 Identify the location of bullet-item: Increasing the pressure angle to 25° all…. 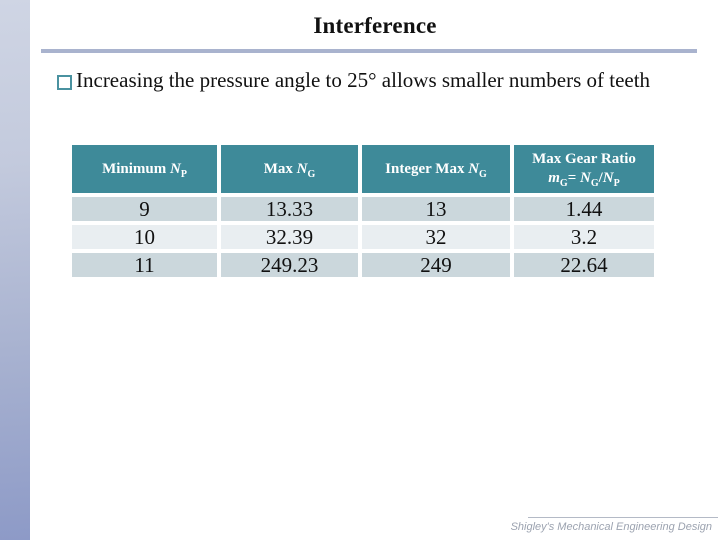
(369, 80).